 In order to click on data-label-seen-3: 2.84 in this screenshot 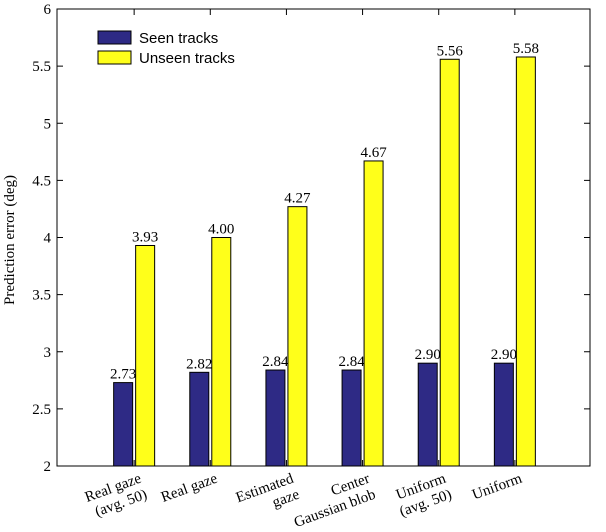, I will do `click(275, 362)`.